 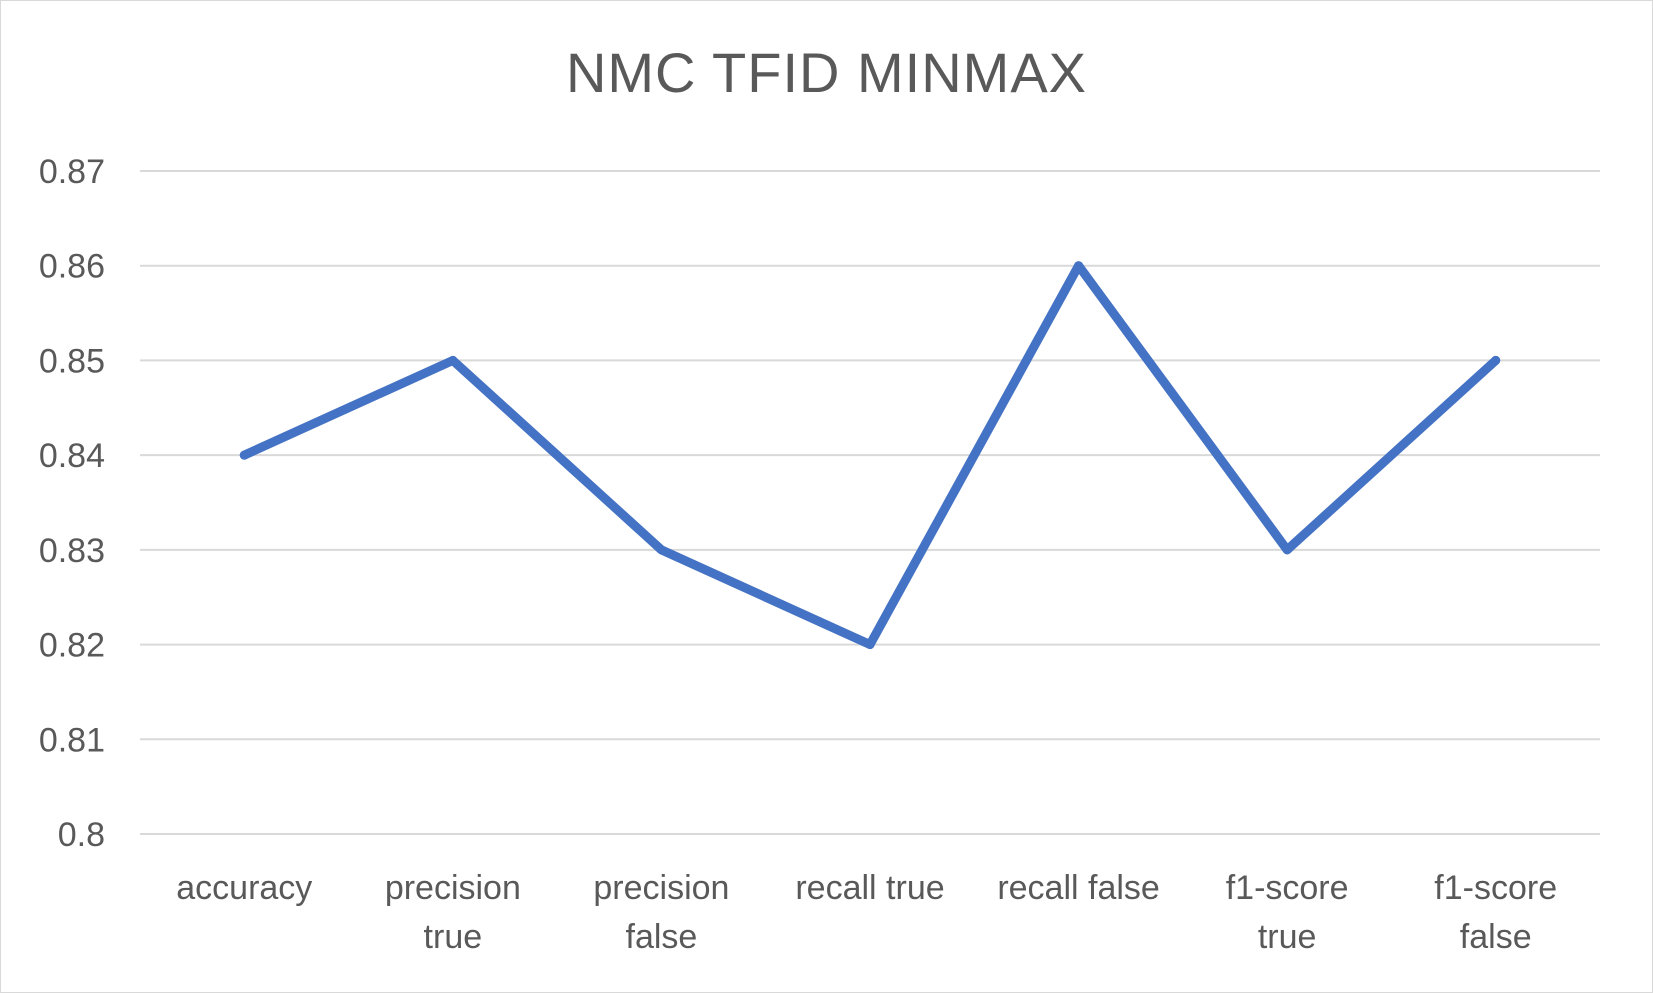 I want to click on x-tick-label: precision true, so click(x=453, y=912).